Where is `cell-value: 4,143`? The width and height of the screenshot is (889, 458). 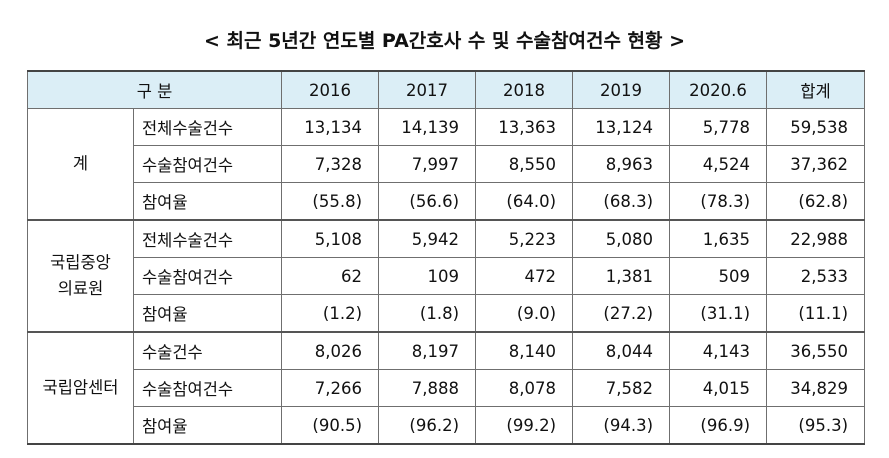 cell-value: 4,143 is located at coordinates (718, 350).